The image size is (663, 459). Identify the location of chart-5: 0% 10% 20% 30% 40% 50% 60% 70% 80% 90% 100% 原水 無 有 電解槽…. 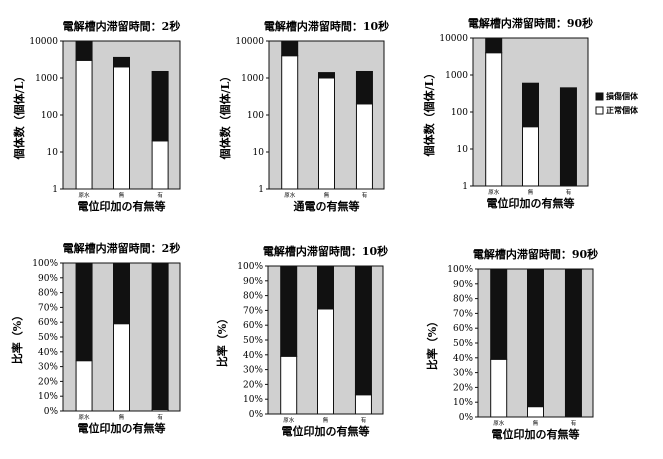
(301, 341).